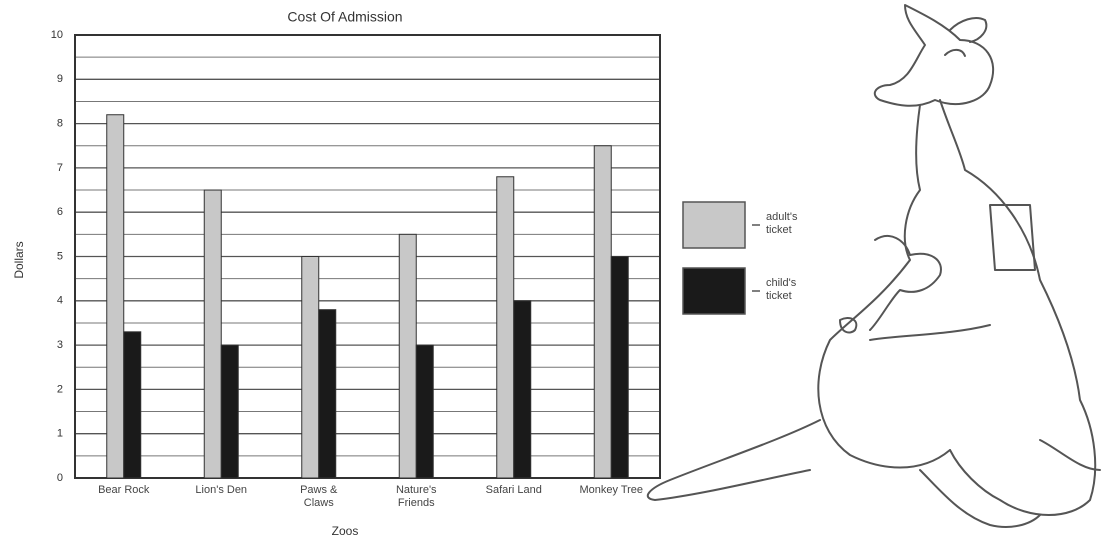 The image size is (1107, 541). What do you see at coordinates (60, 434) in the screenshot?
I see `y-tick-label: 1` at bounding box center [60, 434].